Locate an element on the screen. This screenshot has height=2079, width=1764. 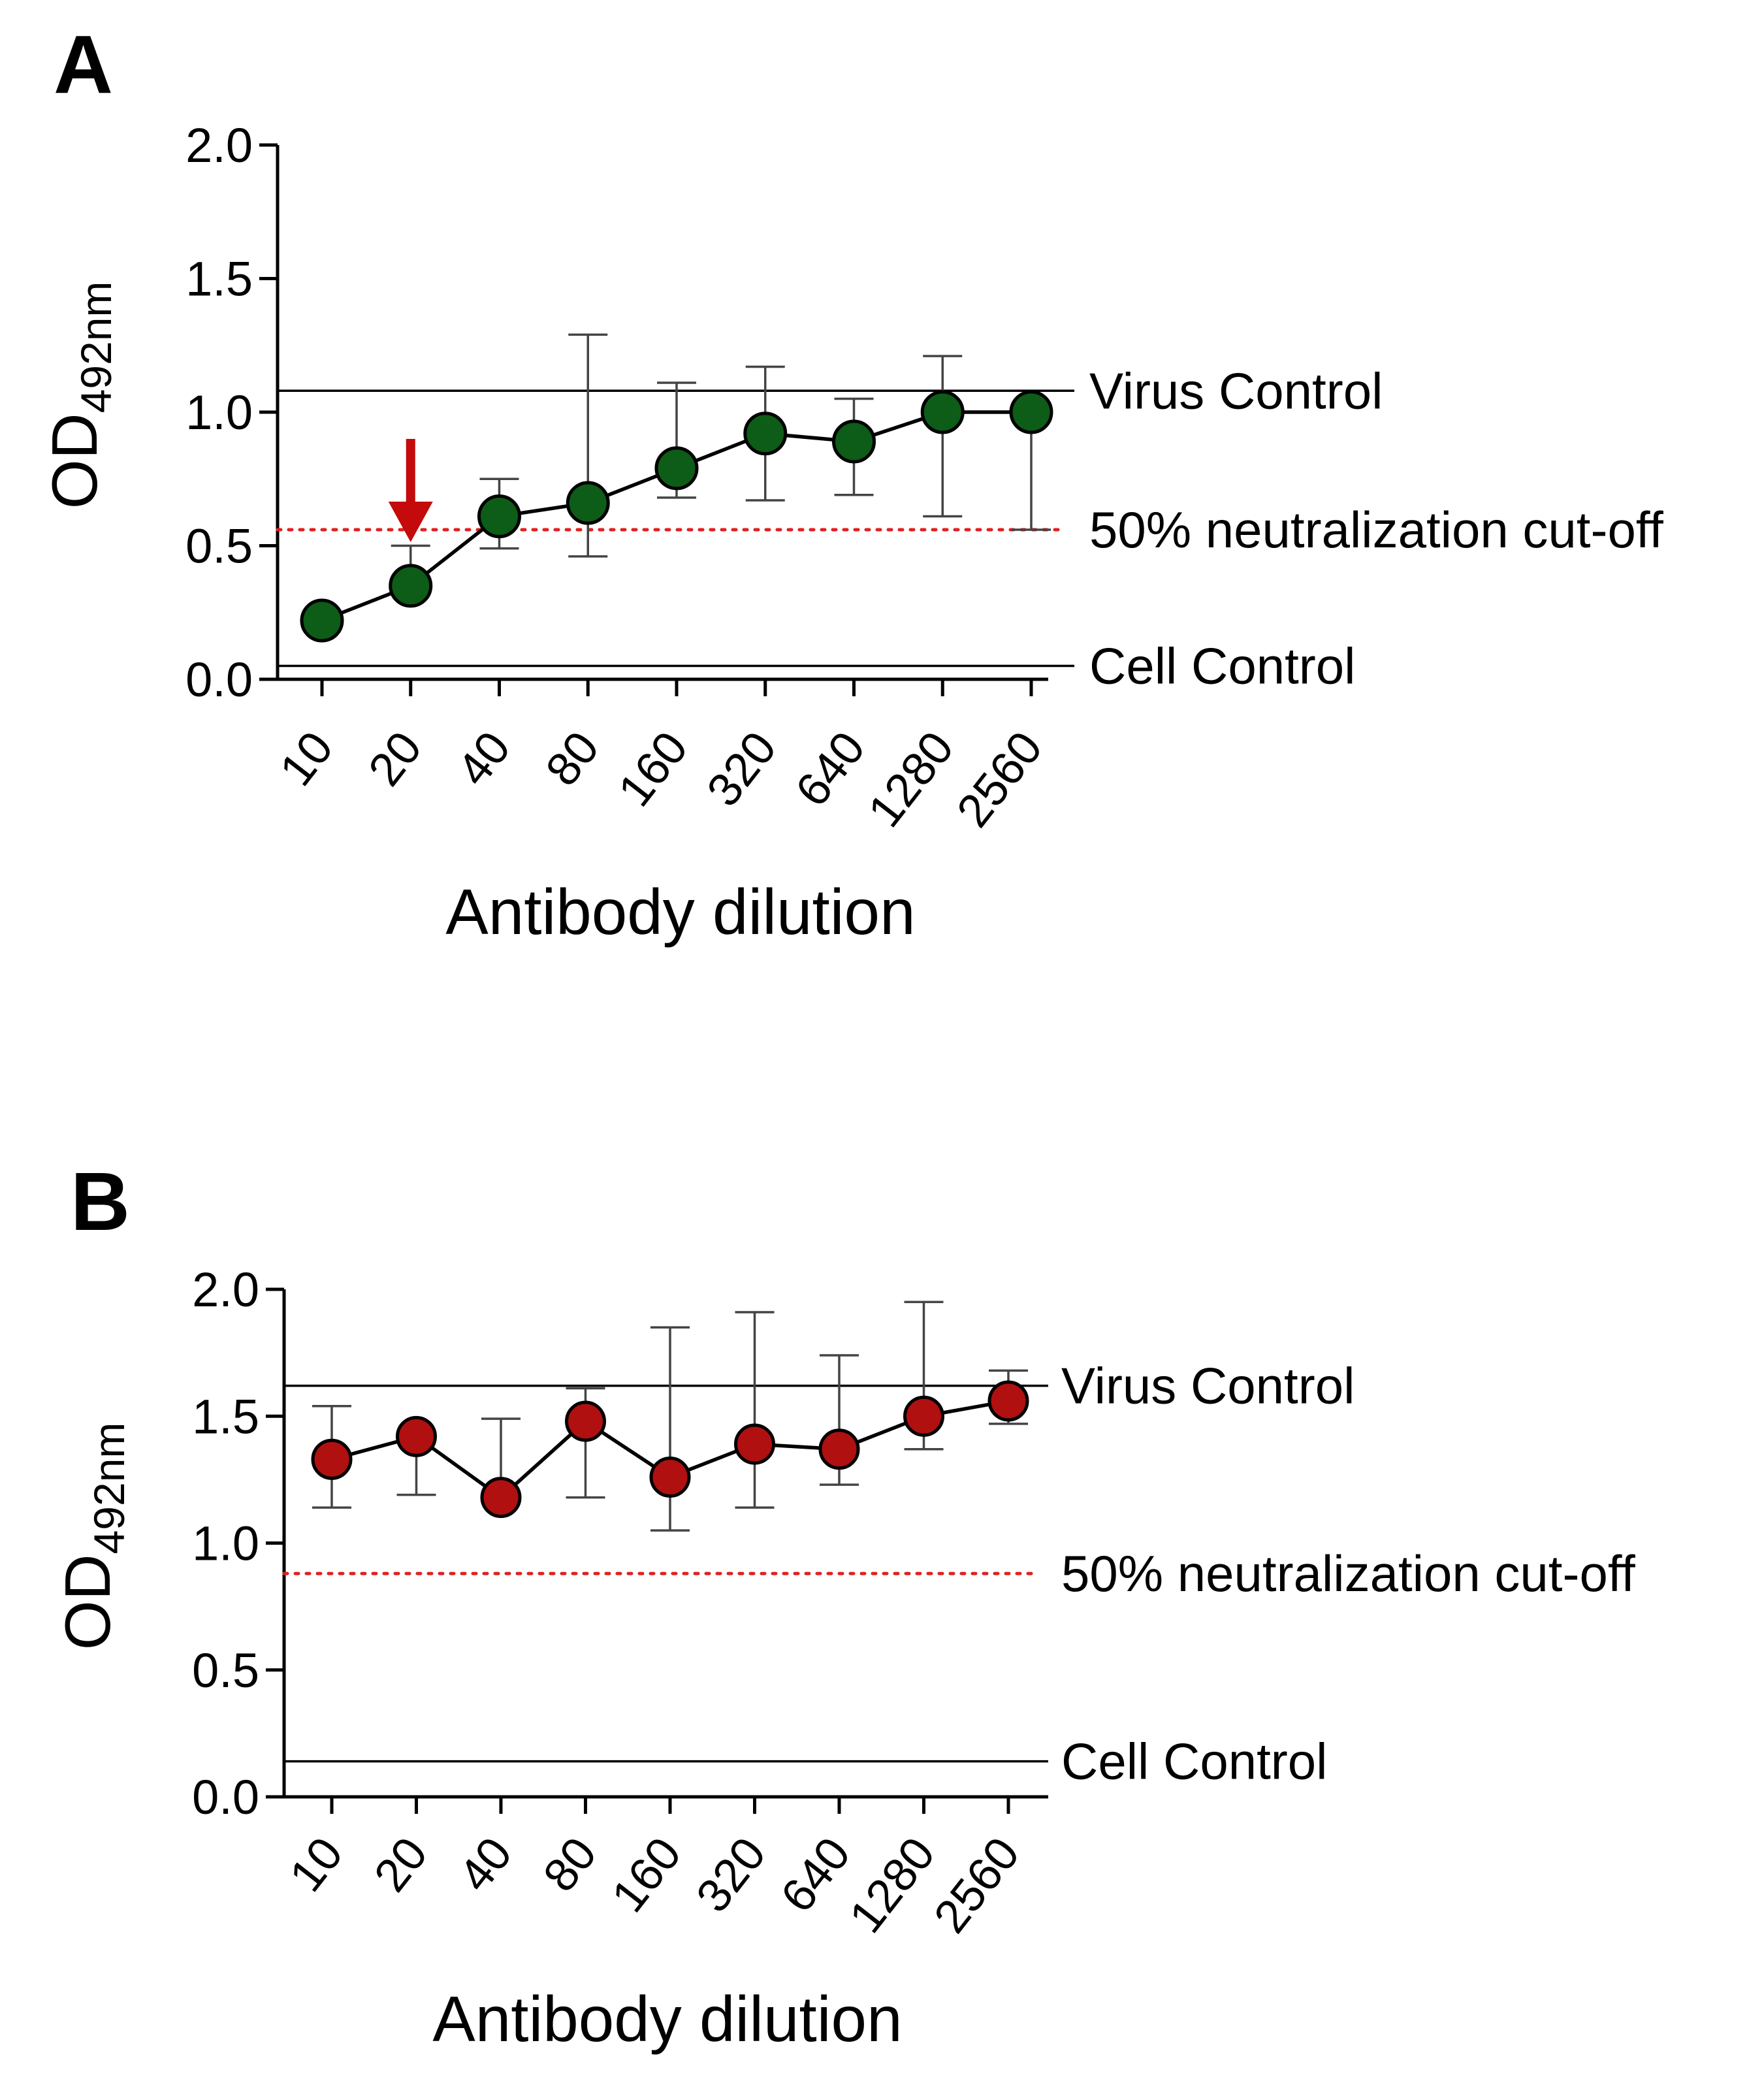
panel-a-letter: A is located at coordinates (83, 64).